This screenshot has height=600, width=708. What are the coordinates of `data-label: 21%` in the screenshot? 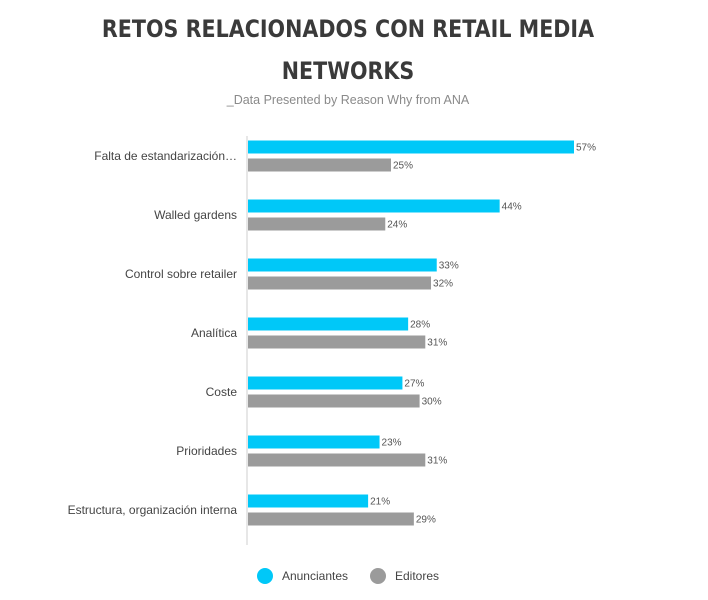 It's located at (380, 502).